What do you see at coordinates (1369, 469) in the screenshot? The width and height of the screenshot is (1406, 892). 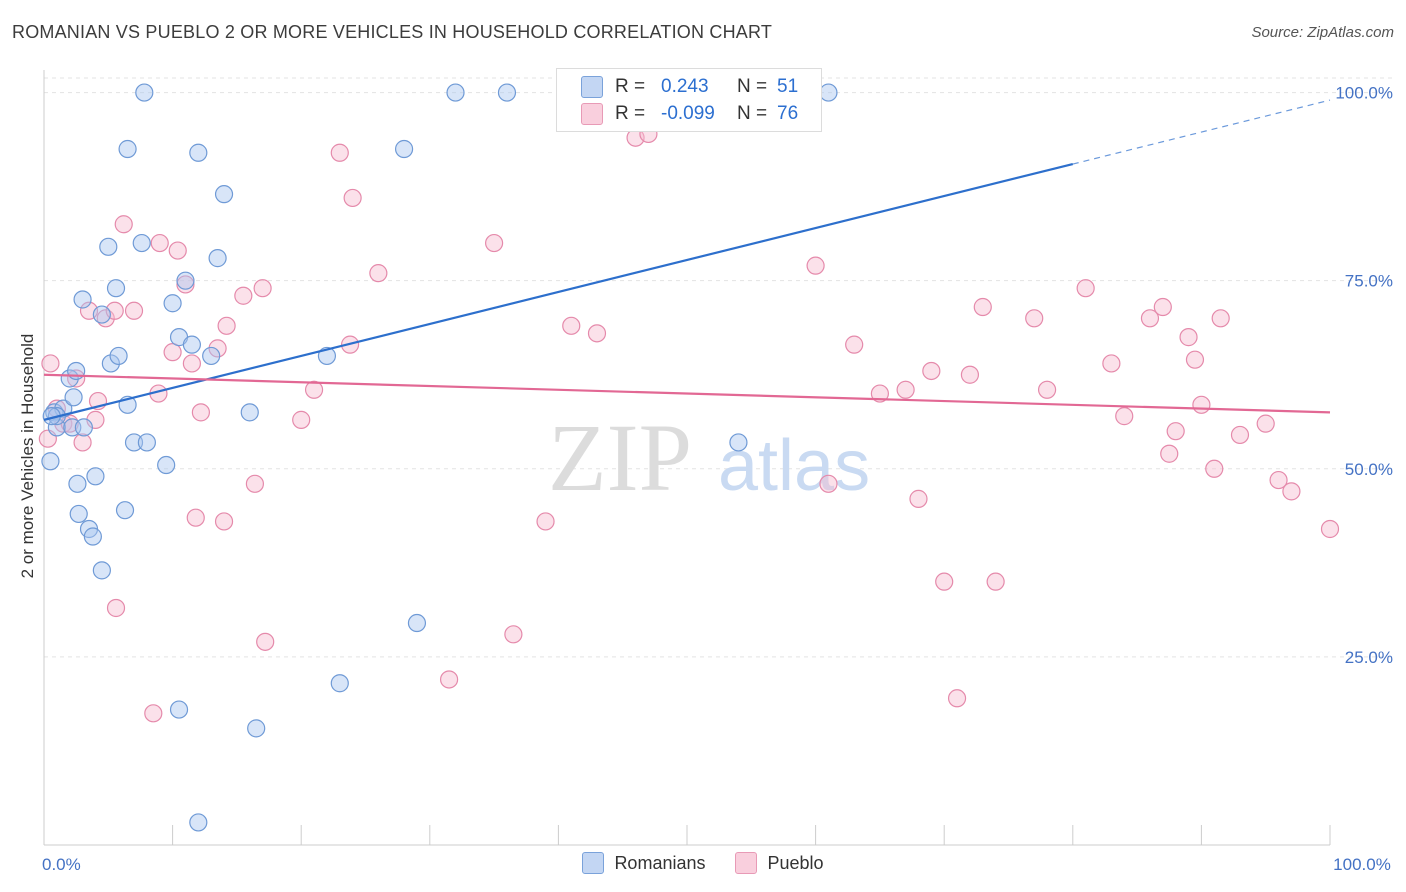 I see `y-tick-label: 50.0%` at bounding box center [1369, 469].